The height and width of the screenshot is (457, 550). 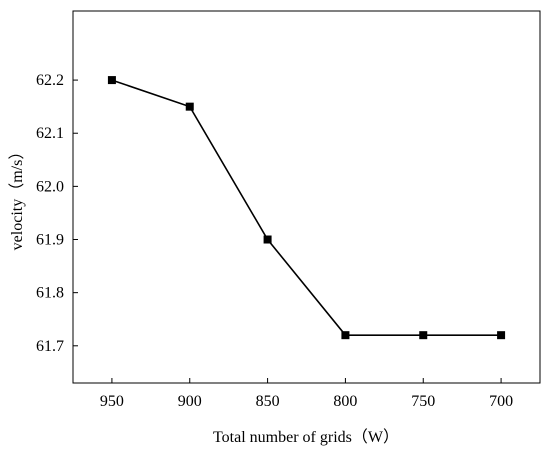 What do you see at coordinates (50, 186) in the screenshot?
I see `y-tick-label: 62.0` at bounding box center [50, 186].